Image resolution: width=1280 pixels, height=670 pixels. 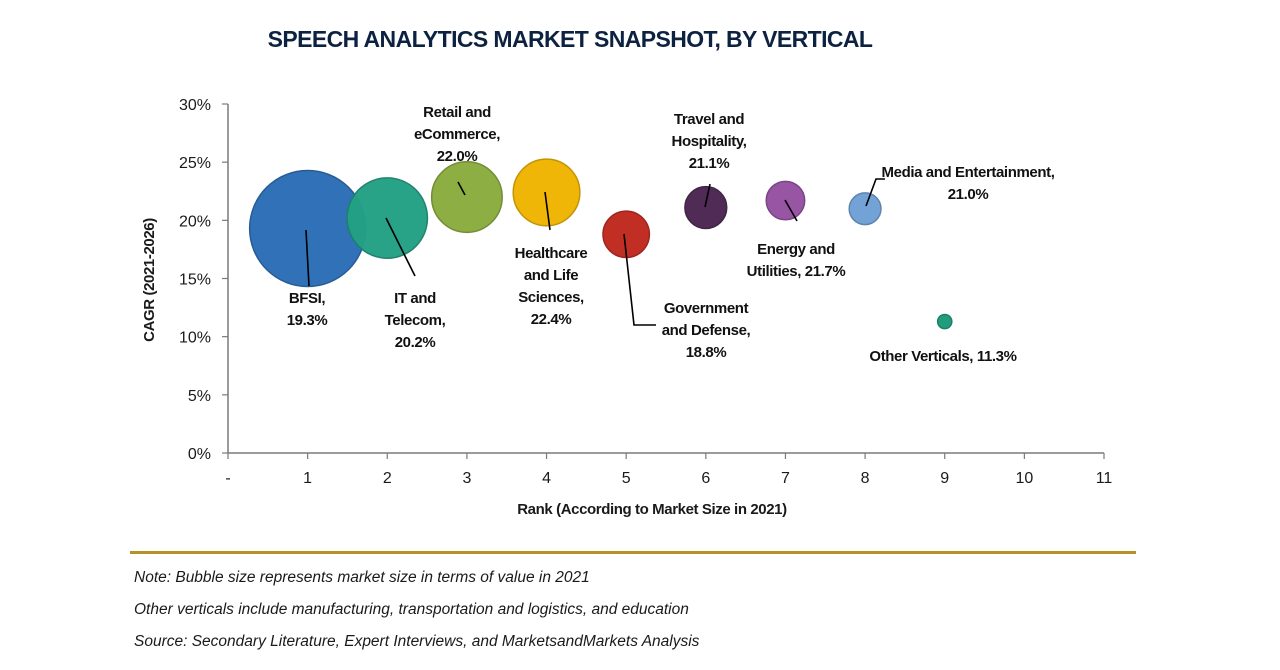 What do you see at coordinates (944, 478) in the screenshot?
I see `x-tick-label: 9` at bounding box center [944, 478].